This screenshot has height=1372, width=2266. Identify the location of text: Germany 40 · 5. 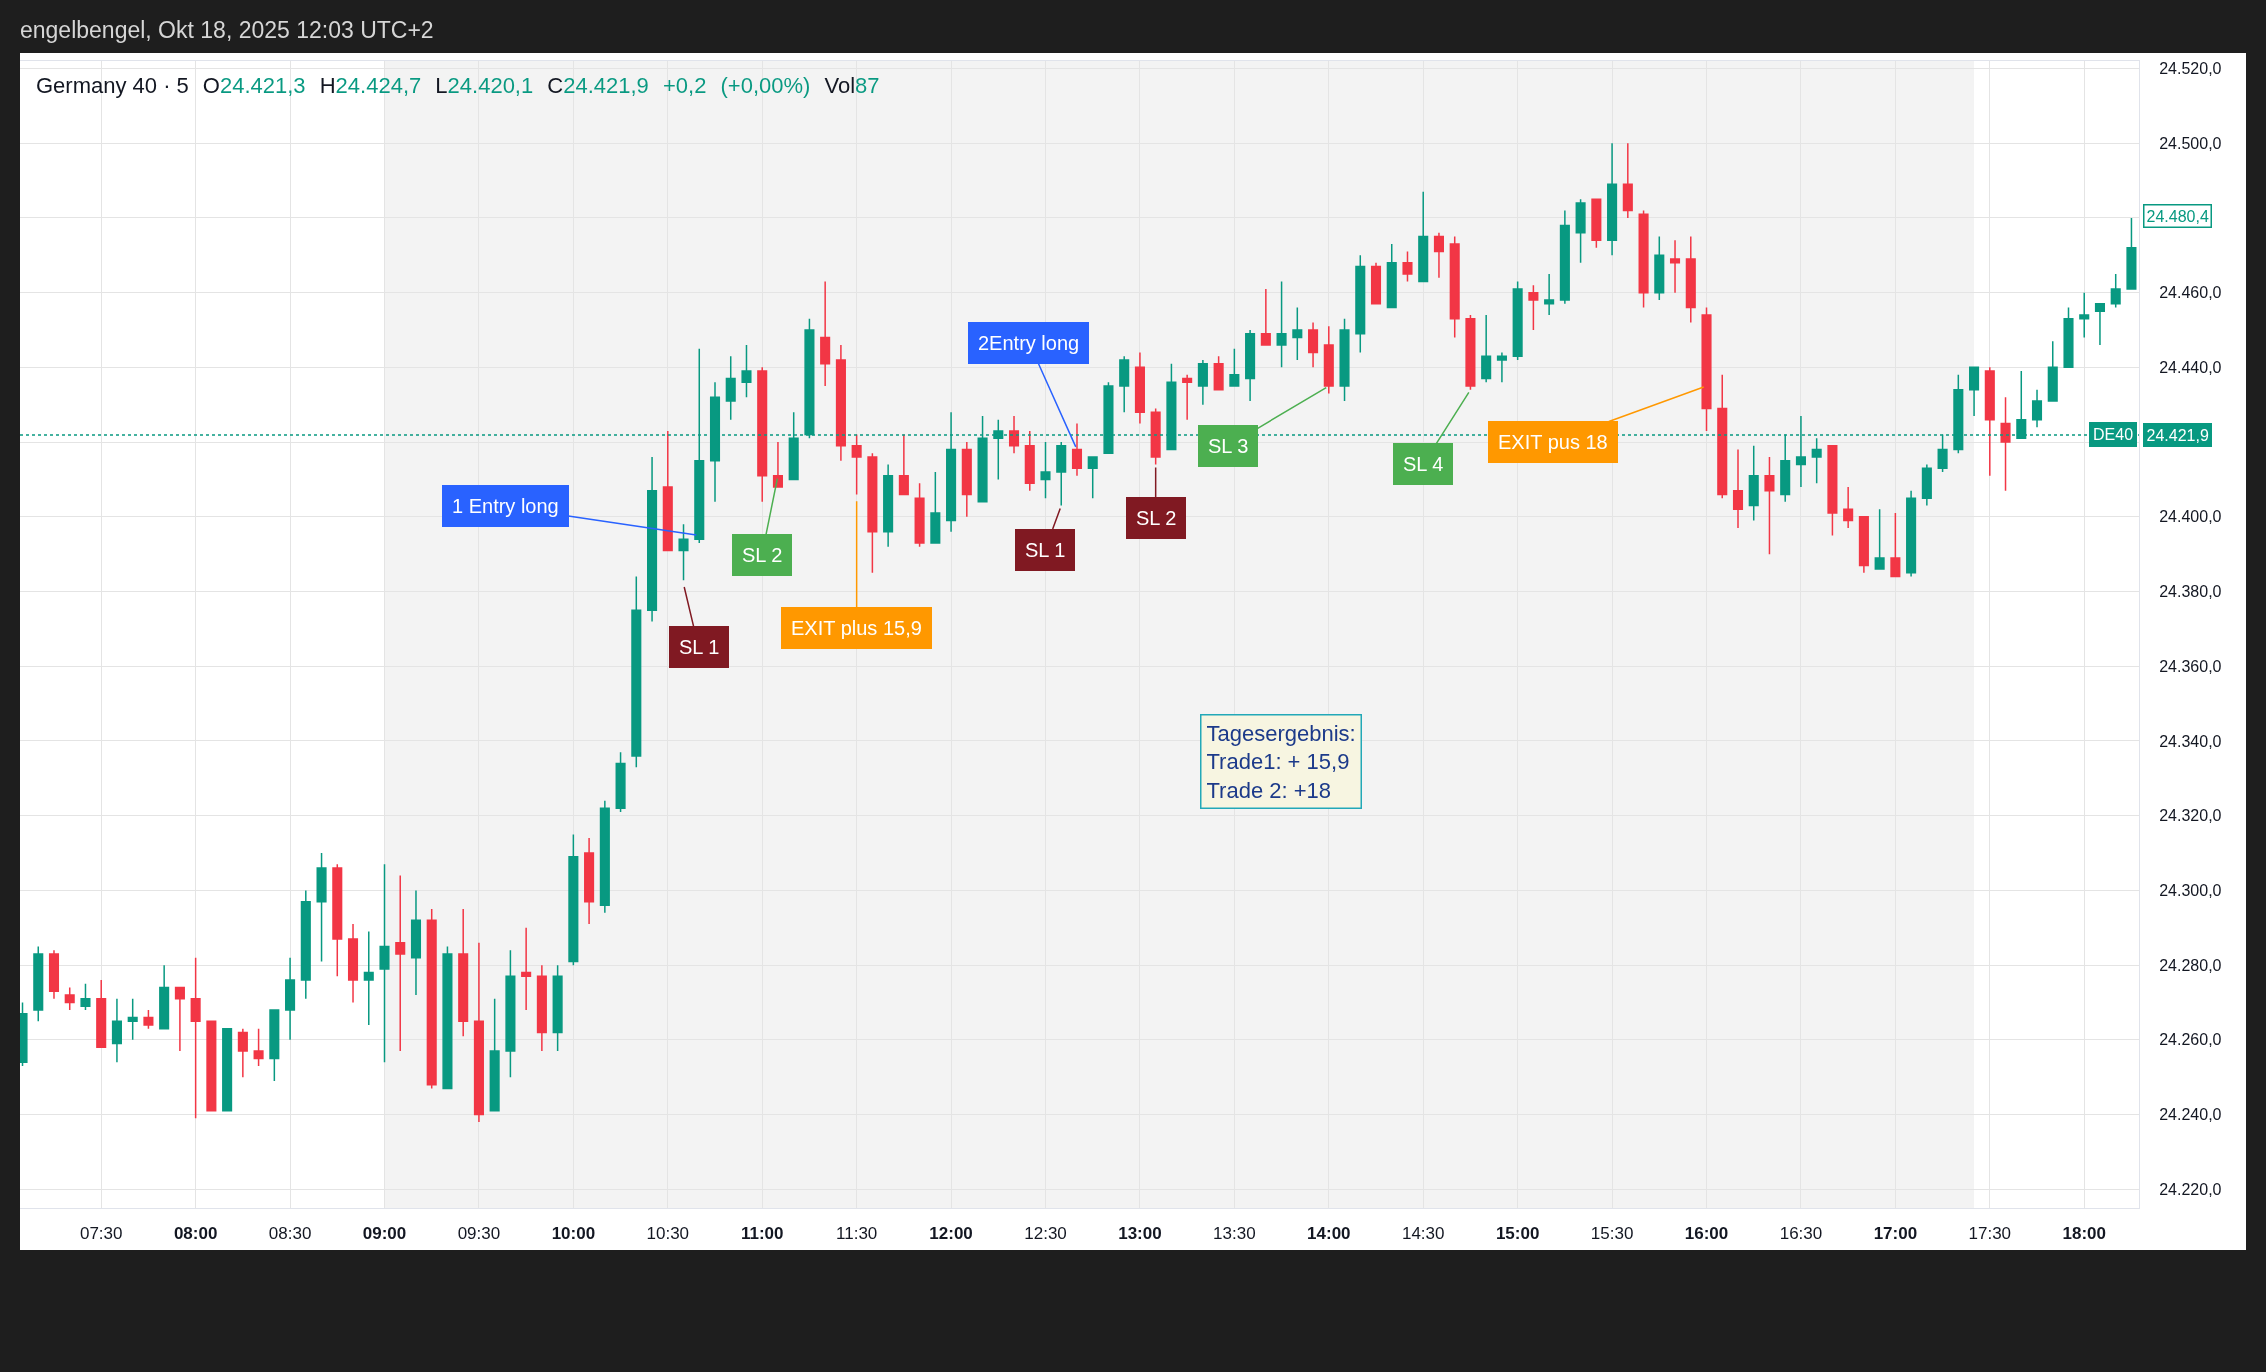
(112, 85).